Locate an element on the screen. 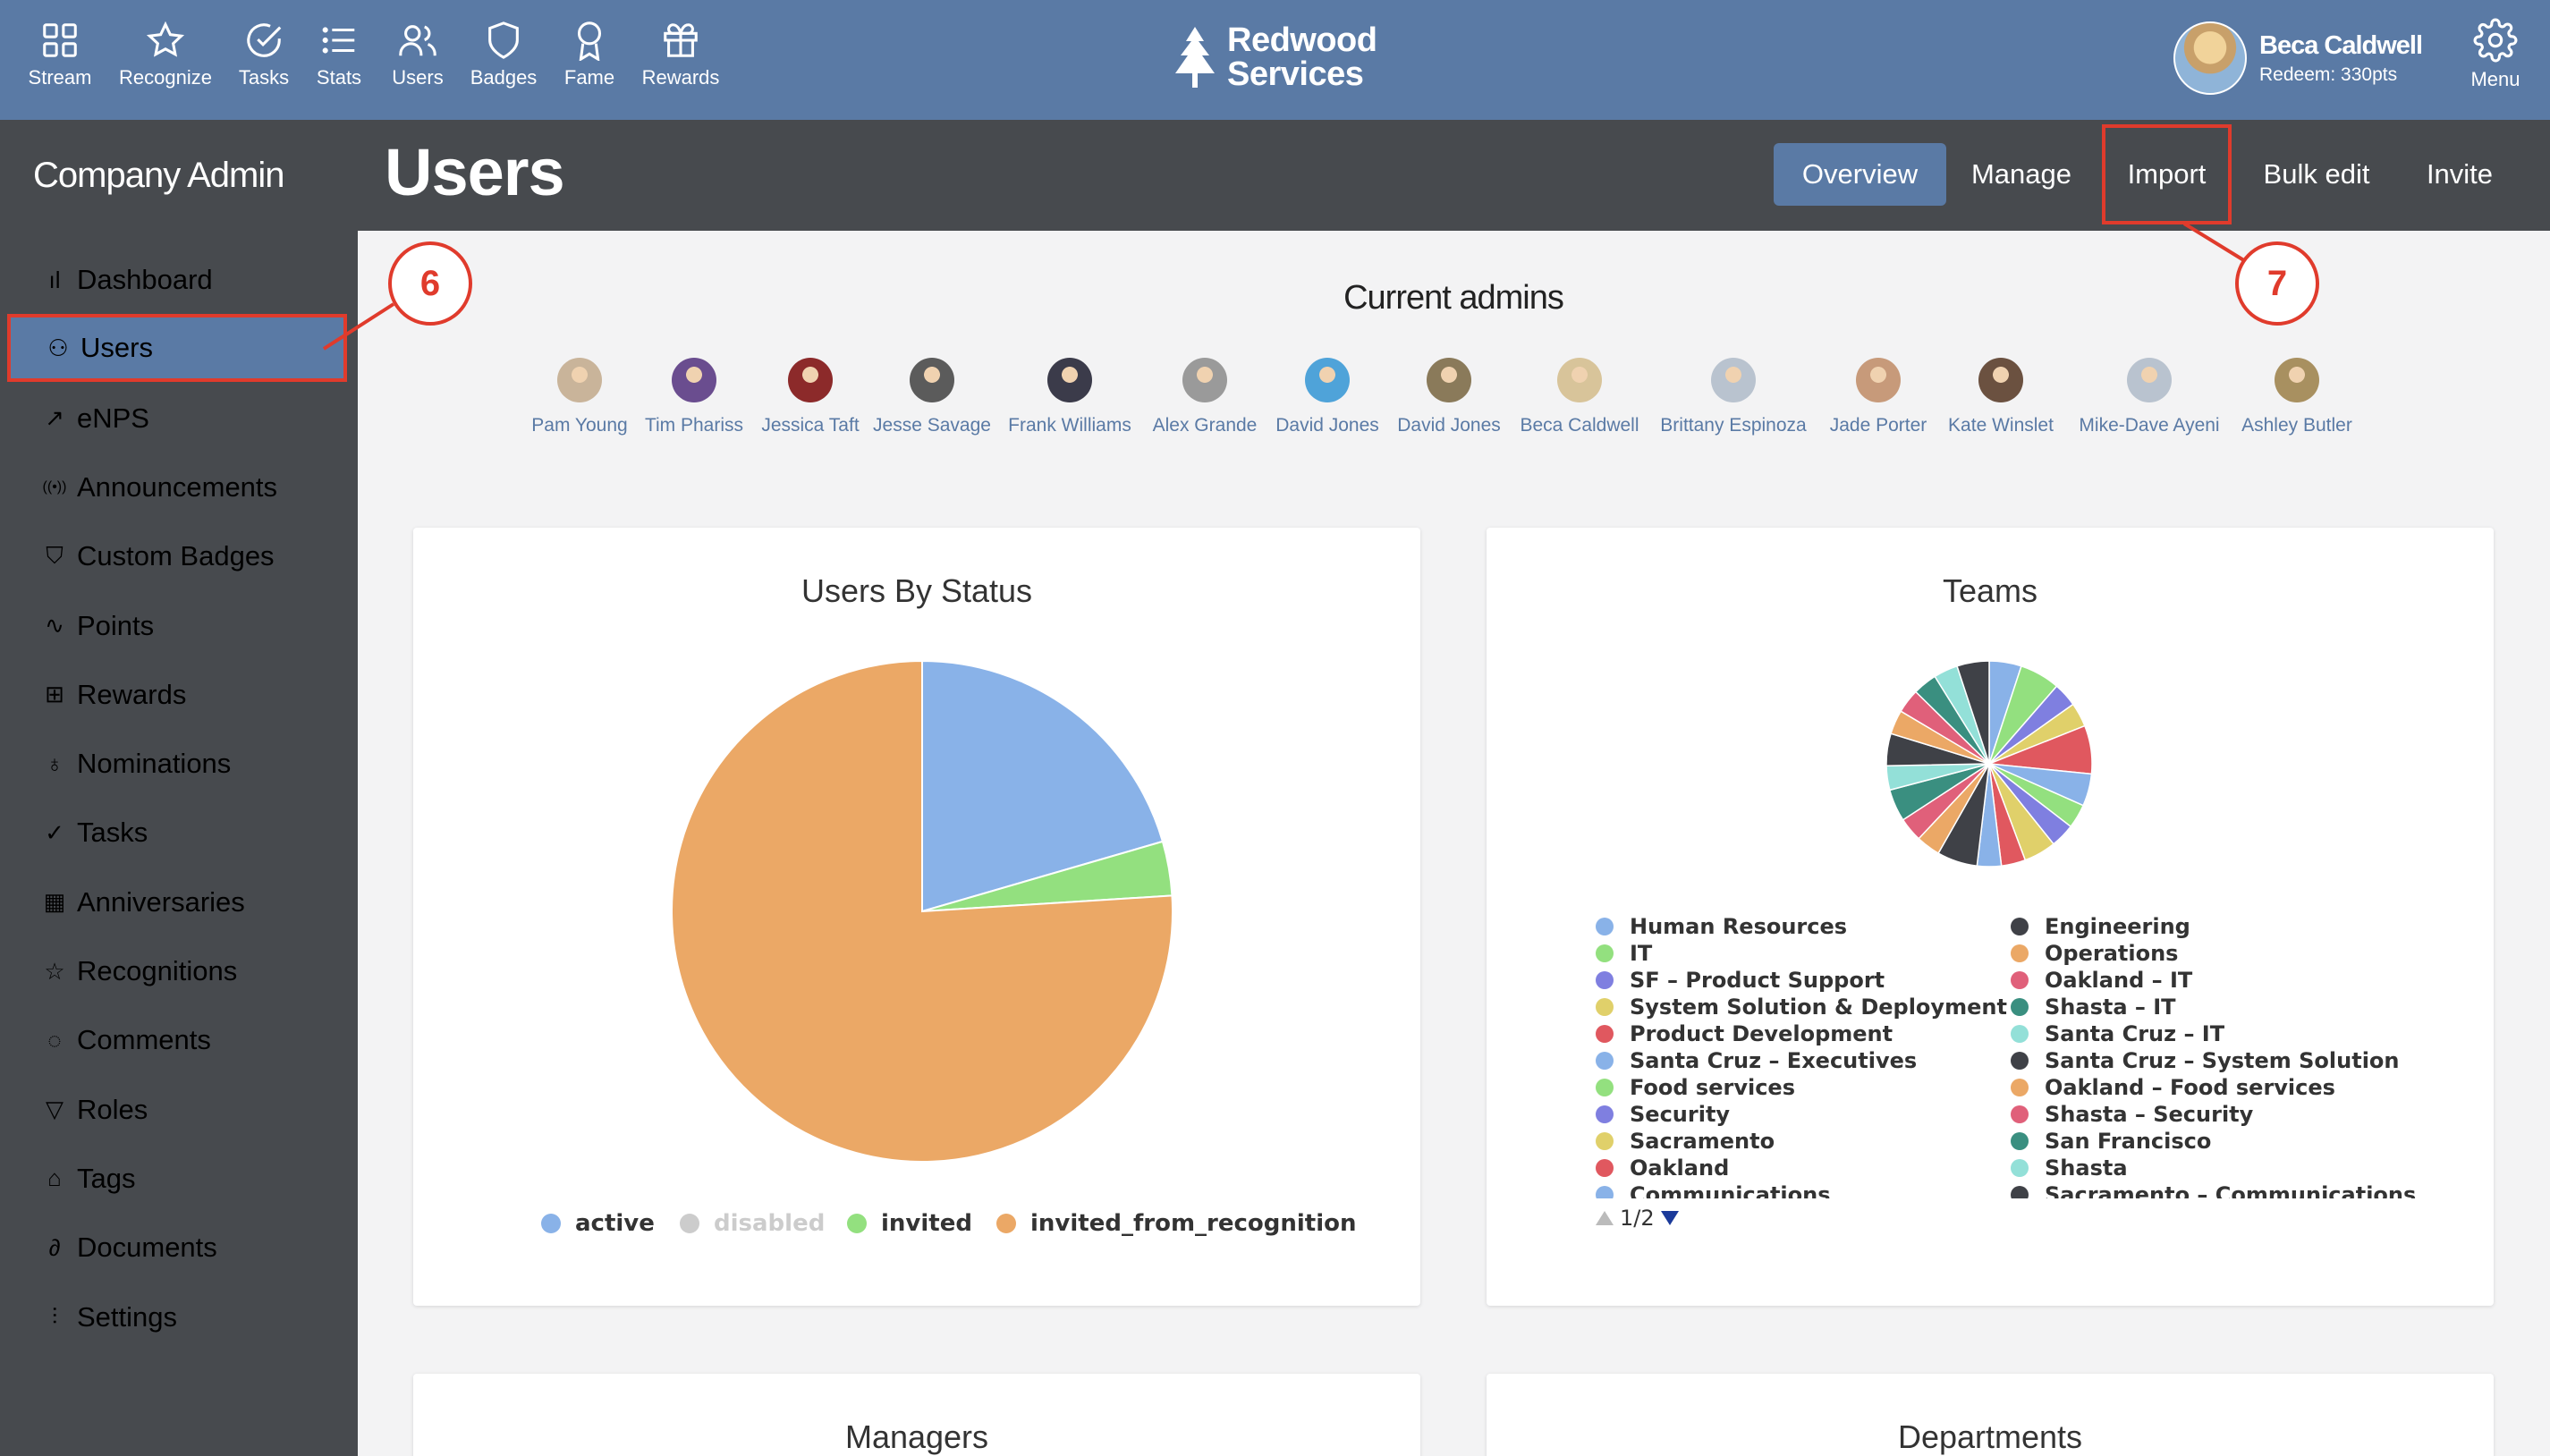 The width and height of the screenshot is (2550, 1456). sidebar-item-roles: ▽ Roles is located at coordinates (177, 1110).